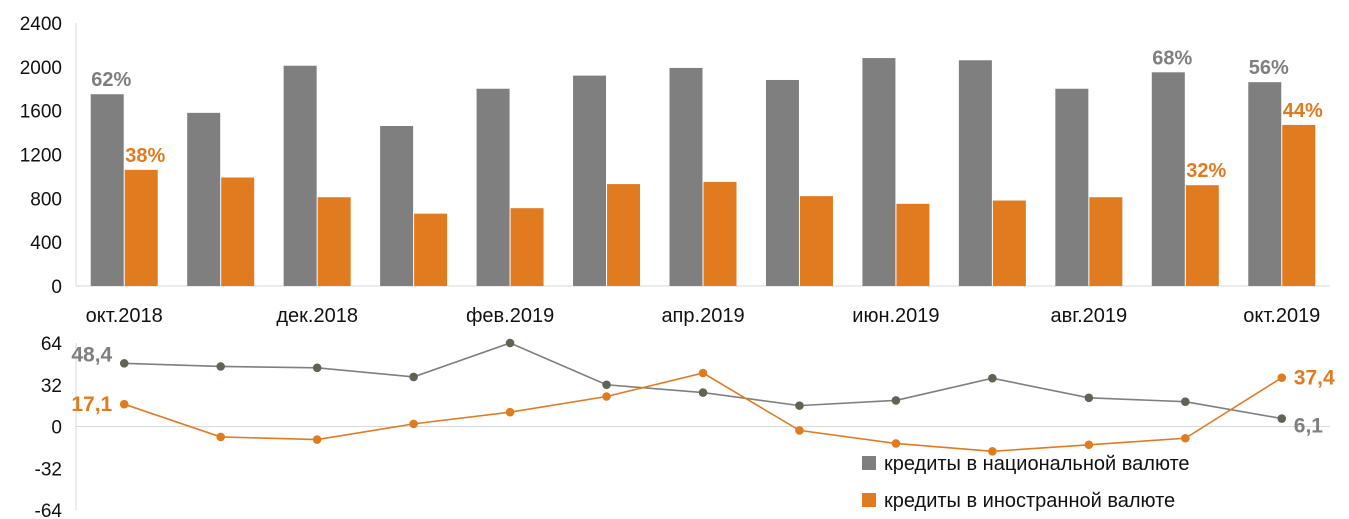 This screenshot has width=1349, height=519. Describe the element at coordinates (52, 344) in the screenshot. I see `line-y-tick-label: 64` at that location.